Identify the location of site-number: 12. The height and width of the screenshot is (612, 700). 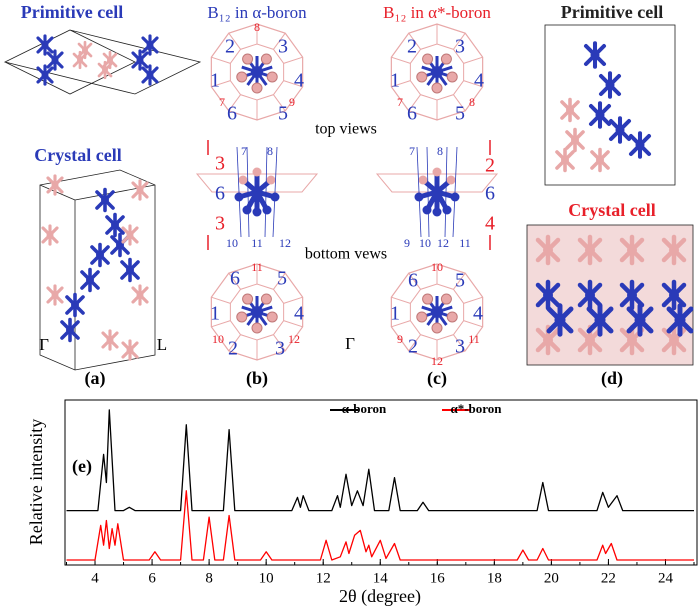
(443, 243).